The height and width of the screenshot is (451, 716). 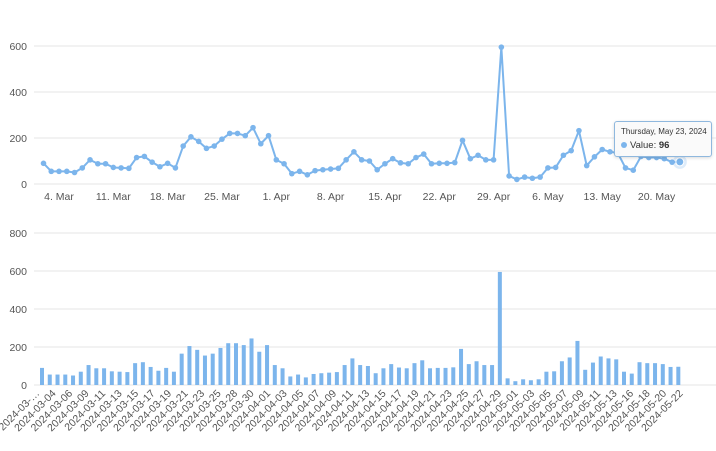 I want to click on x-tick-label: 6. May, so click(x=548, y=197).